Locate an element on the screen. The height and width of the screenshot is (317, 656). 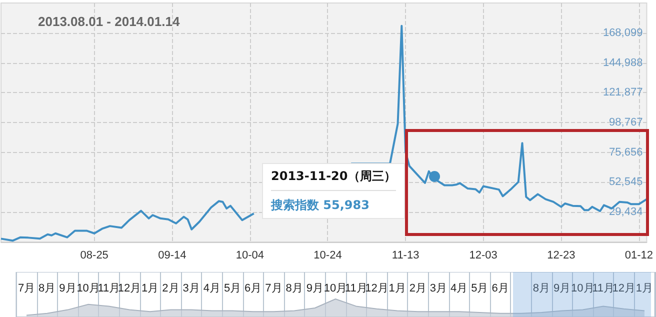
x-tick-label: 12-03 is located at coordinates (483, 256).